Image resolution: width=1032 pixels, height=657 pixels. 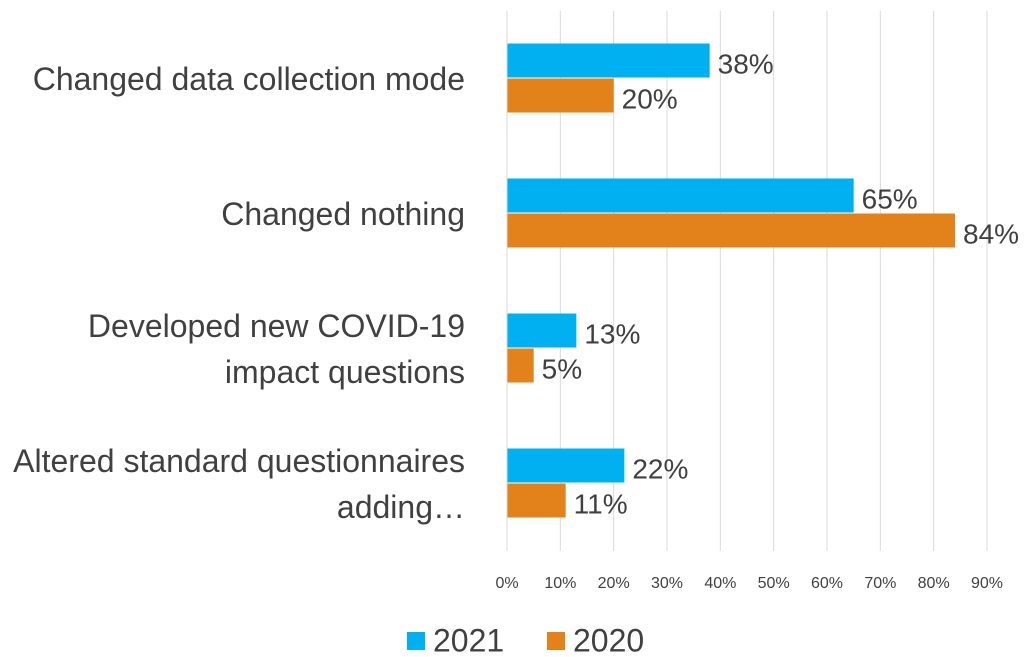 What do you see at coordinates (660, 468) in the screenshot?
I see `data-label: 22%` at bounding box center [660, 468].